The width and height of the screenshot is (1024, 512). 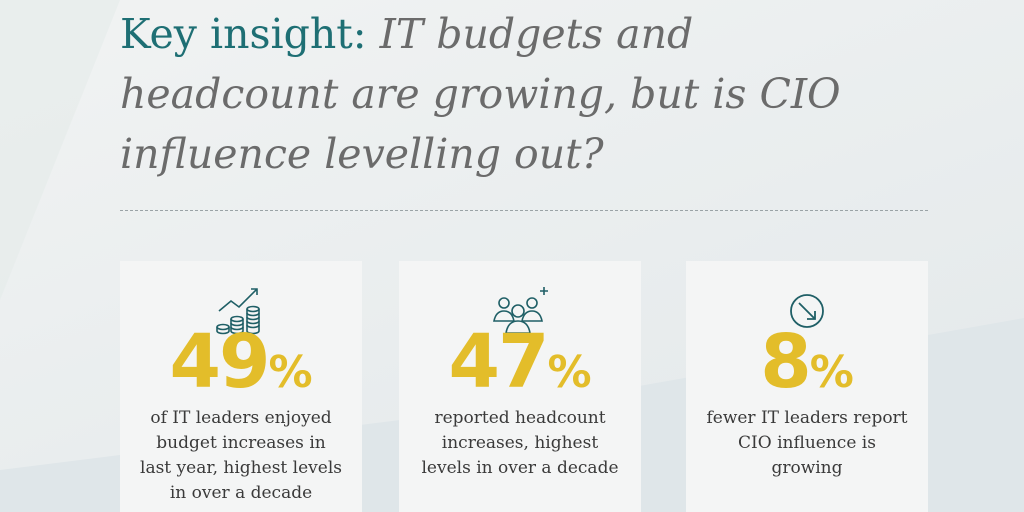 What do you see at coordinates (238, 311) in the screenshot?
I see `budget-growth-coins-icon` at bounding box center [238, 311].